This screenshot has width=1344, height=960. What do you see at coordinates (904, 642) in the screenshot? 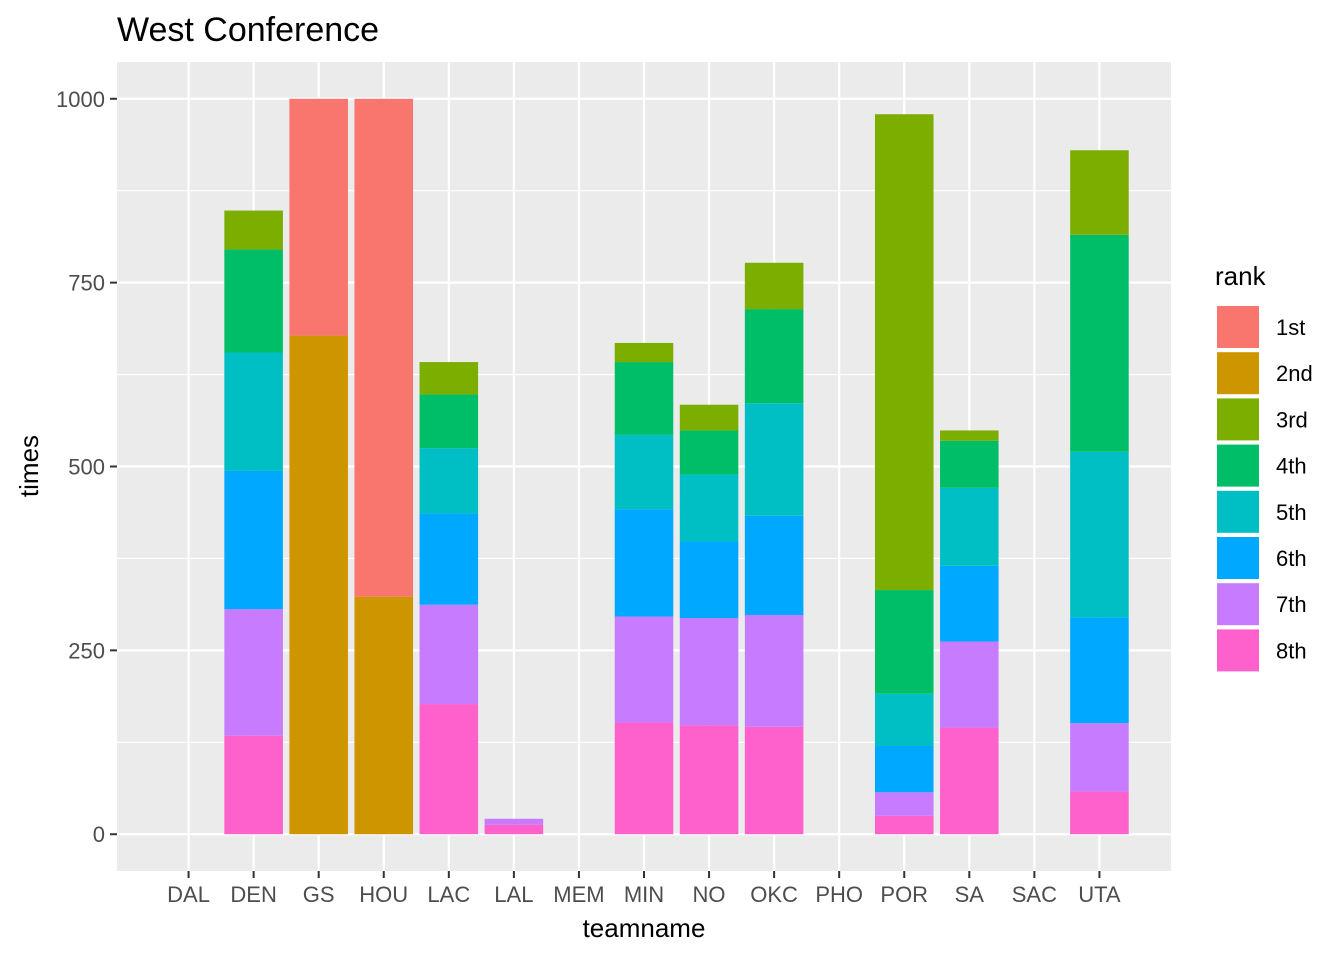
I see `bar-segment-por-4th` at bounding box center [904, 642].